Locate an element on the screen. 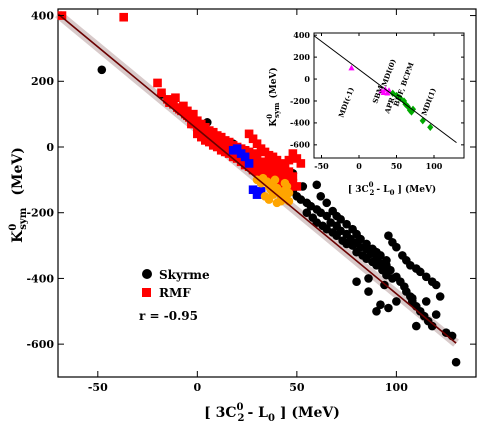 The image size is (485, 443). main-ylabel-sup: 0 is located at coordinates (13, 227).